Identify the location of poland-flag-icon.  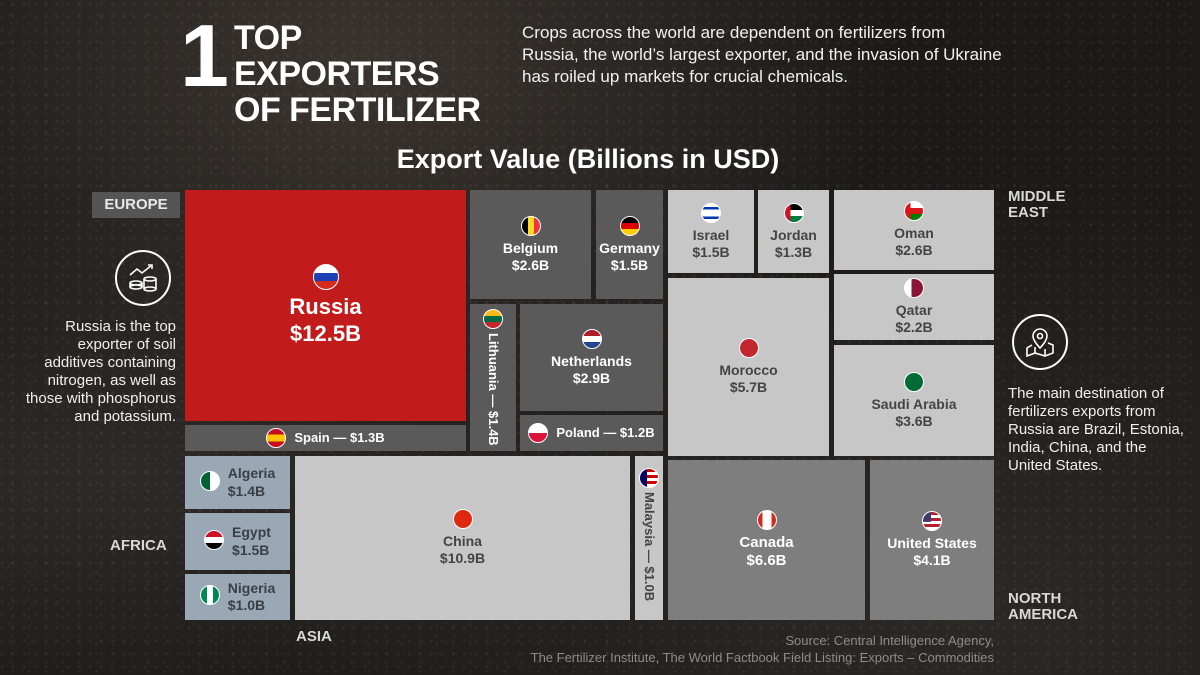
(538, 433).